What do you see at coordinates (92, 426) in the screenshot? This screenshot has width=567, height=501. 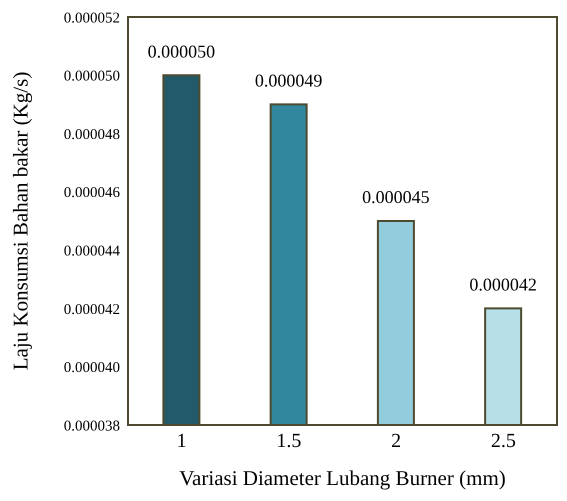 I see `y-tick-label: 0.000038` at bounding box center [92, 426].